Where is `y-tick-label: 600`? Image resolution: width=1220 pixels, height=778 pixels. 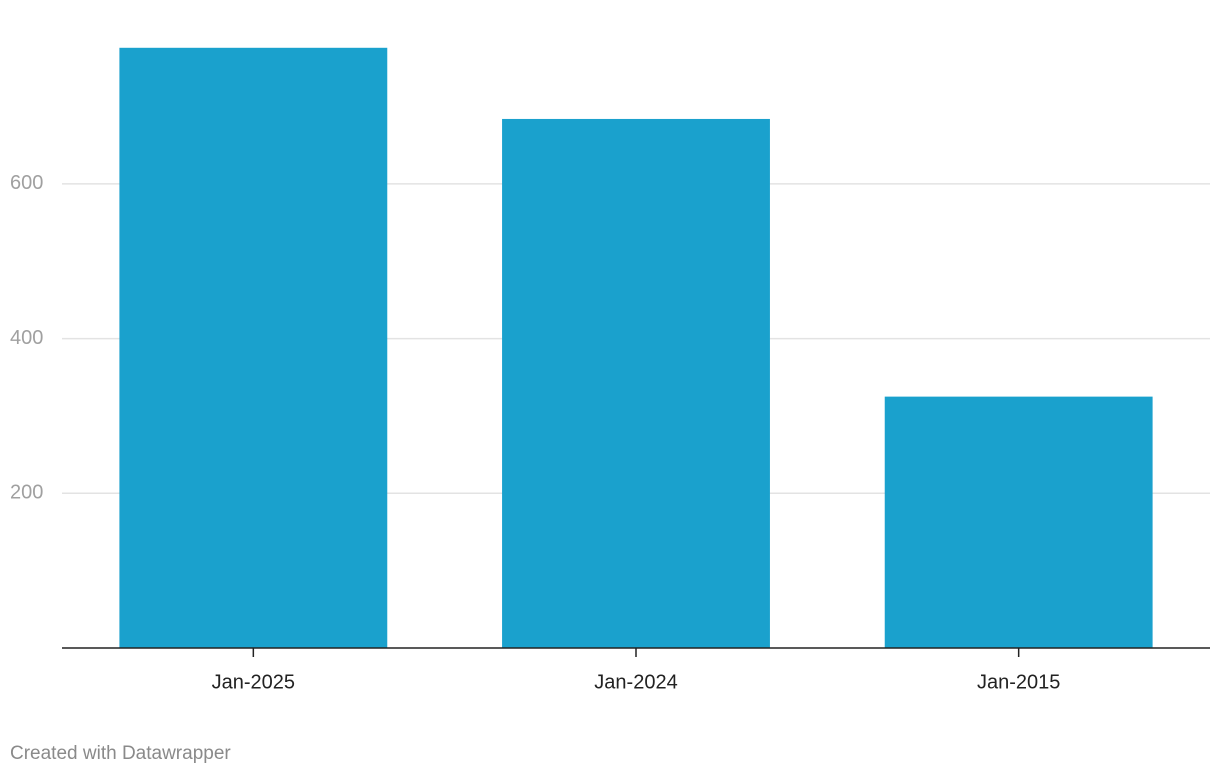
y-tick-label: 600 is located at coordinates (26, 183).